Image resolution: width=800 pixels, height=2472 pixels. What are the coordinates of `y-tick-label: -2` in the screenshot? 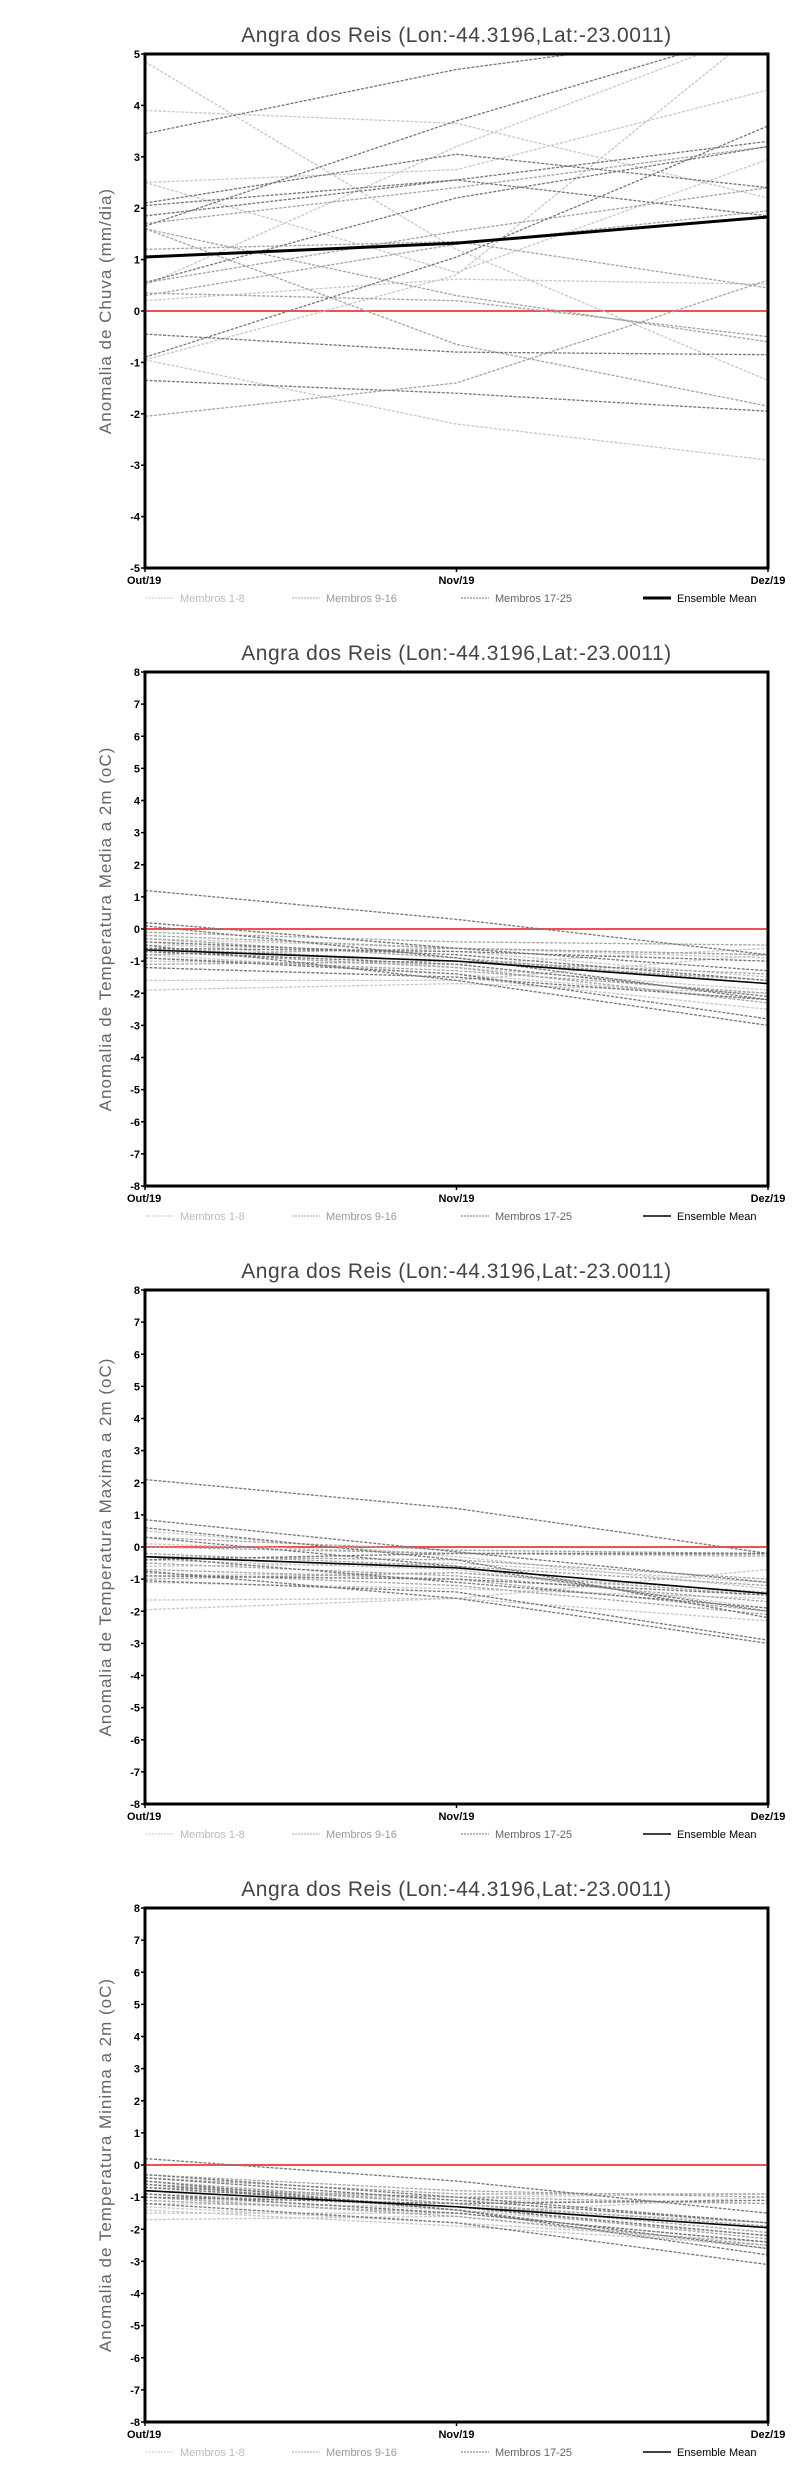 It's located at (135, 1612).